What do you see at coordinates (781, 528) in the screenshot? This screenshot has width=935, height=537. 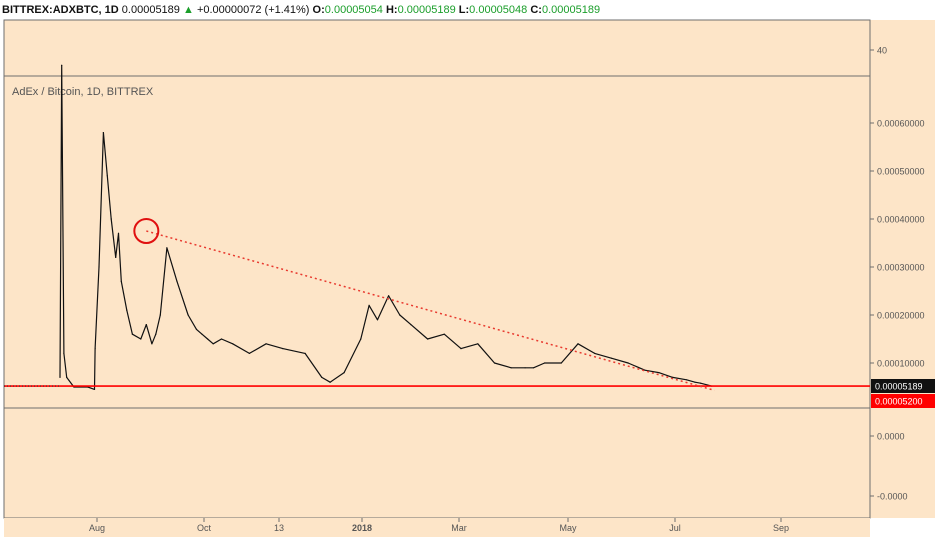 I see `x-tick-label: Sep` at bounding box center [781, 528].